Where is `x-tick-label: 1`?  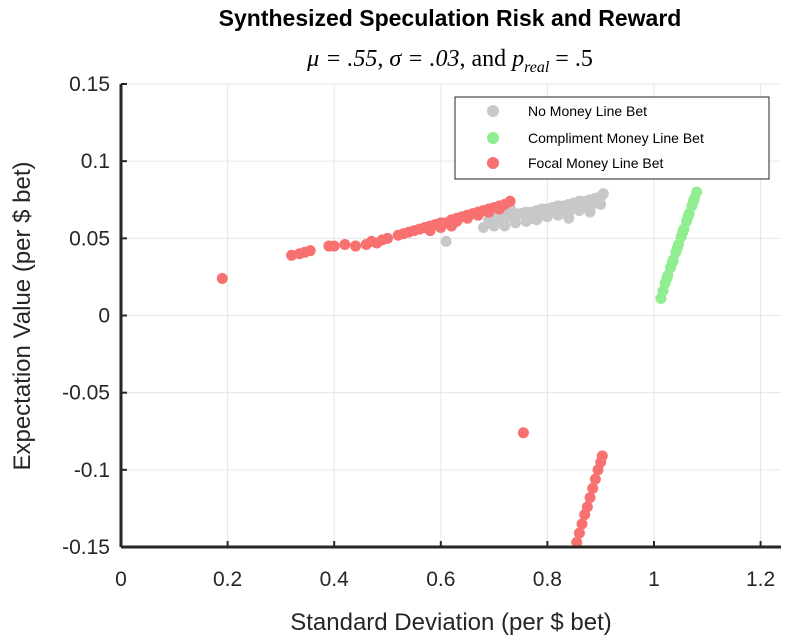 x-tick-label: 1 is located at coordinates (654, 579).